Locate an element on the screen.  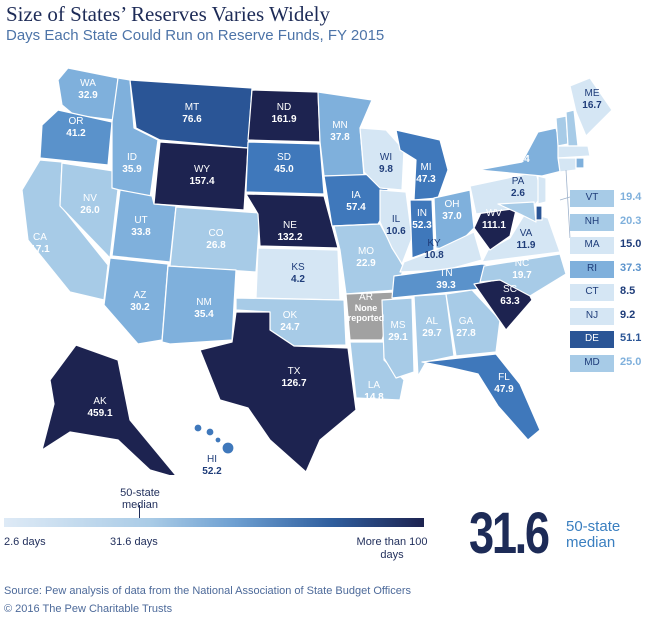
state-az is located at coordinates (136, 301).